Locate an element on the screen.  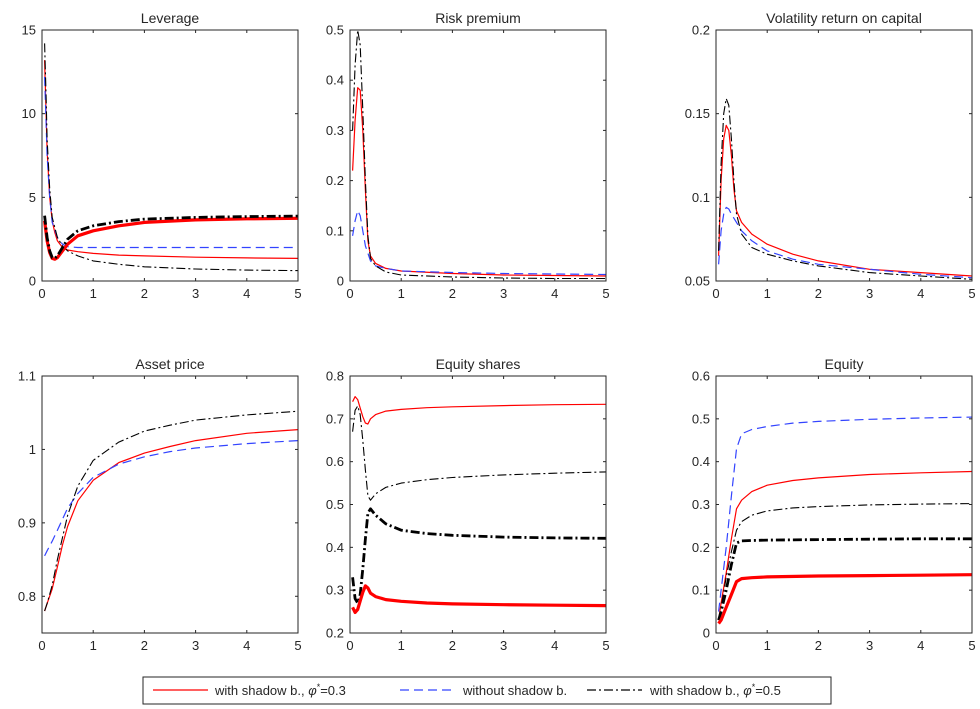
y-tick-label: 0.1 is located at coordinates (701, 197).